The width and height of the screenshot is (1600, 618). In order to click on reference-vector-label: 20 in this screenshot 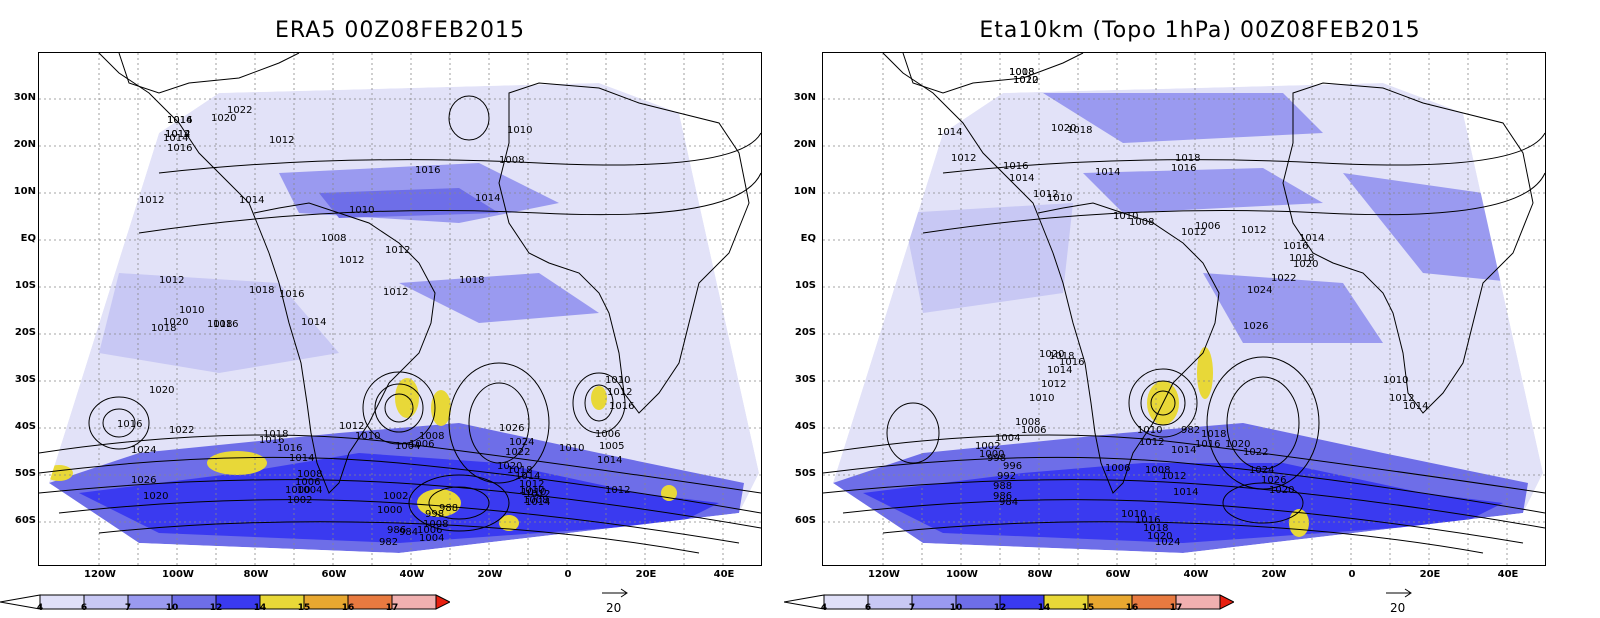, I will do `click(1398, 608)`.